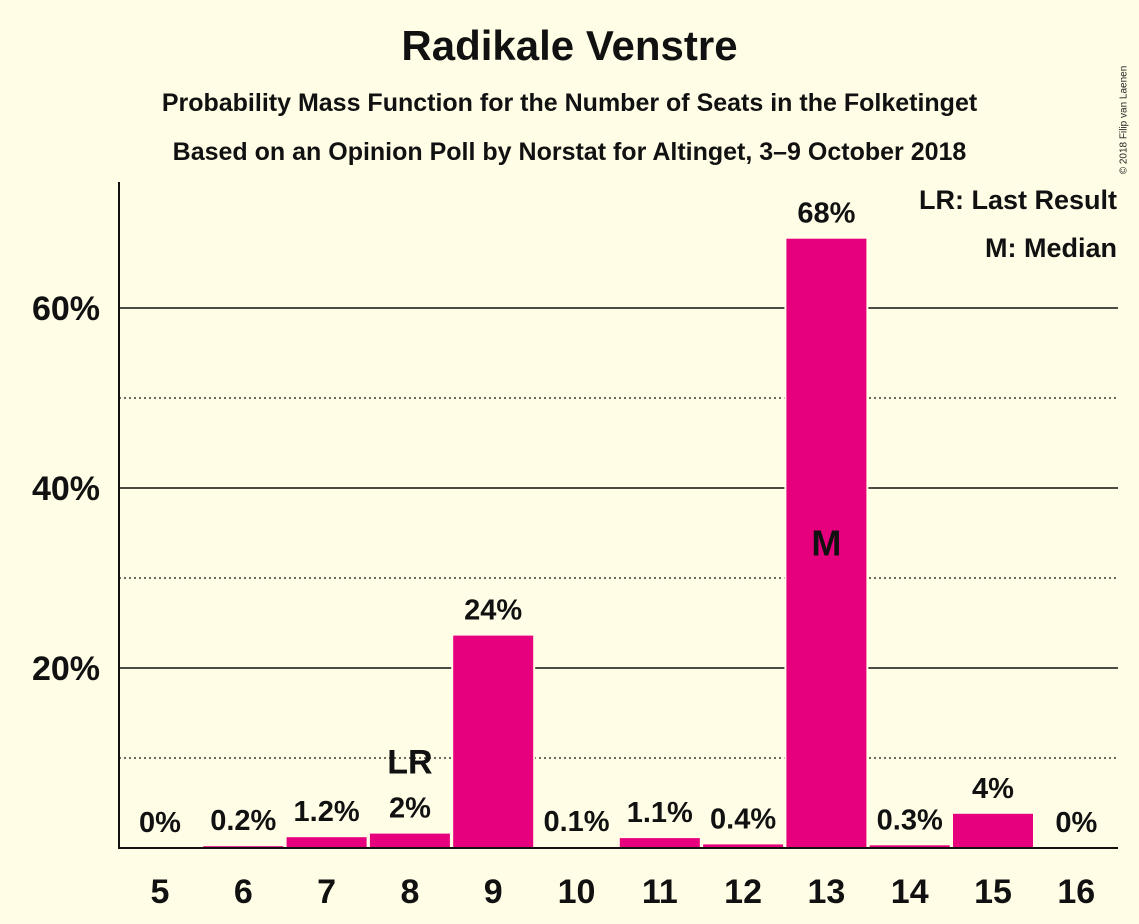 This screenshot has width=1139, height=924. What do you see at coordinates (243, 846) in the screenshot?
I see `bar-gap` at bounding box center [243, 846].